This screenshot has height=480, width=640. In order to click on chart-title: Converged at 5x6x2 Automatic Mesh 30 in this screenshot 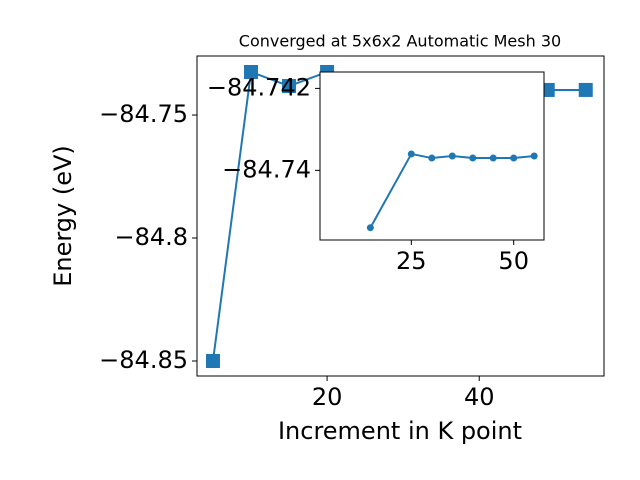, I will do `click(400, 41)`.